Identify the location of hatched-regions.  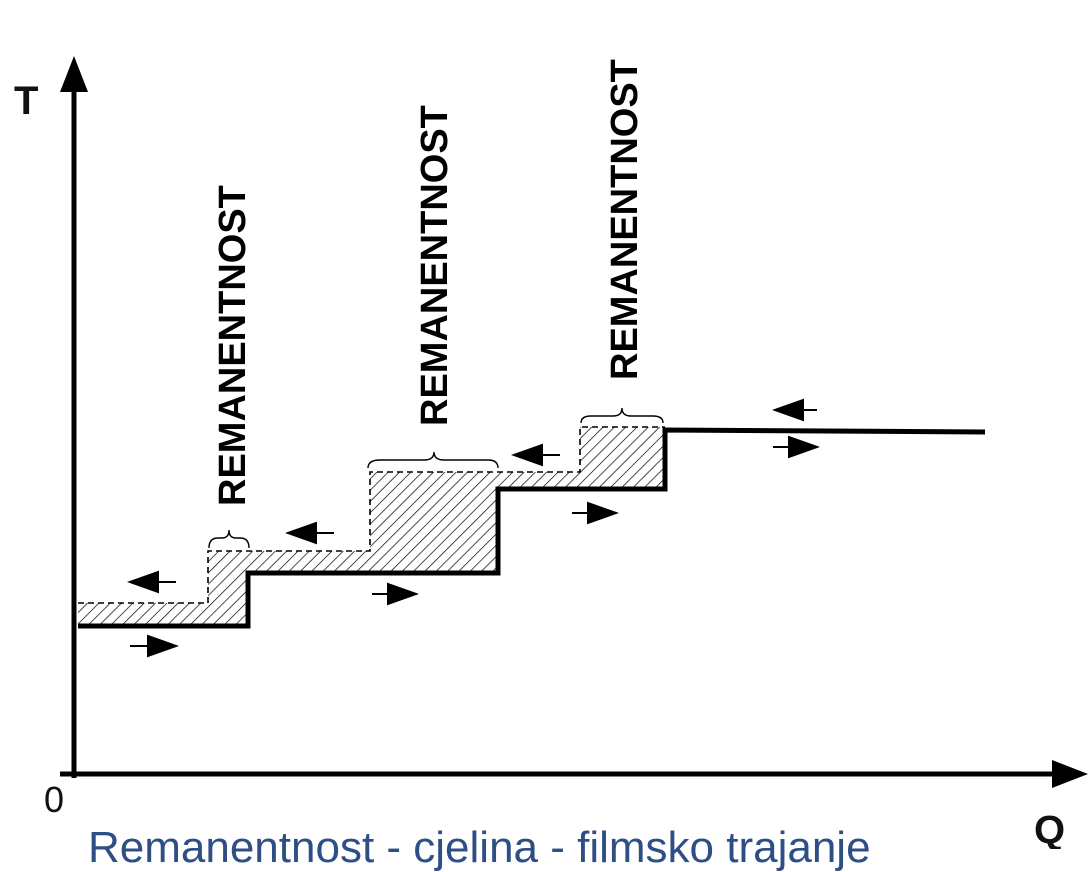
(371, 526).